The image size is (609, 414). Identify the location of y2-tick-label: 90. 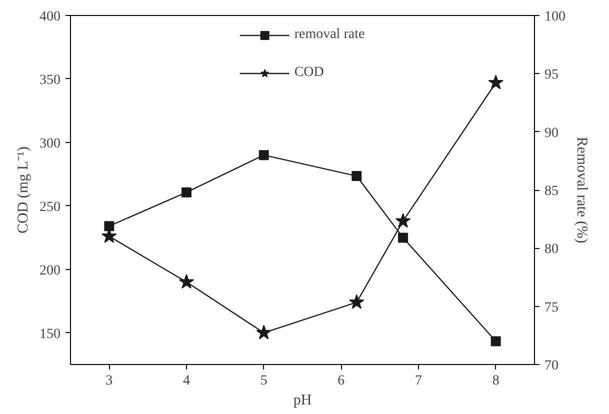
(551, 133).